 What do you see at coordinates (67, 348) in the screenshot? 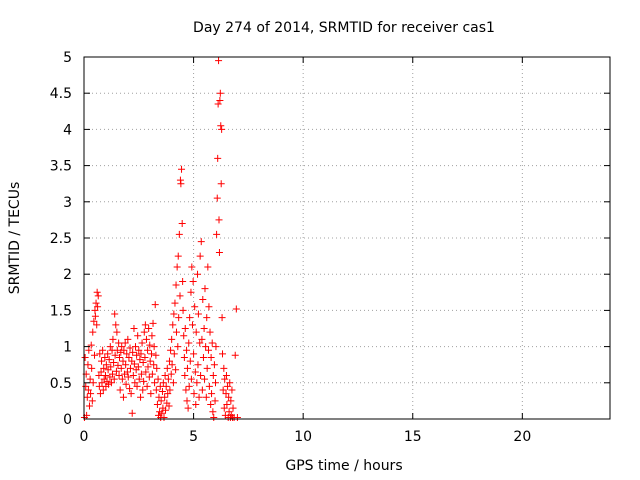
I see `y-tick-label: 1` at bounding box center [67, 348].